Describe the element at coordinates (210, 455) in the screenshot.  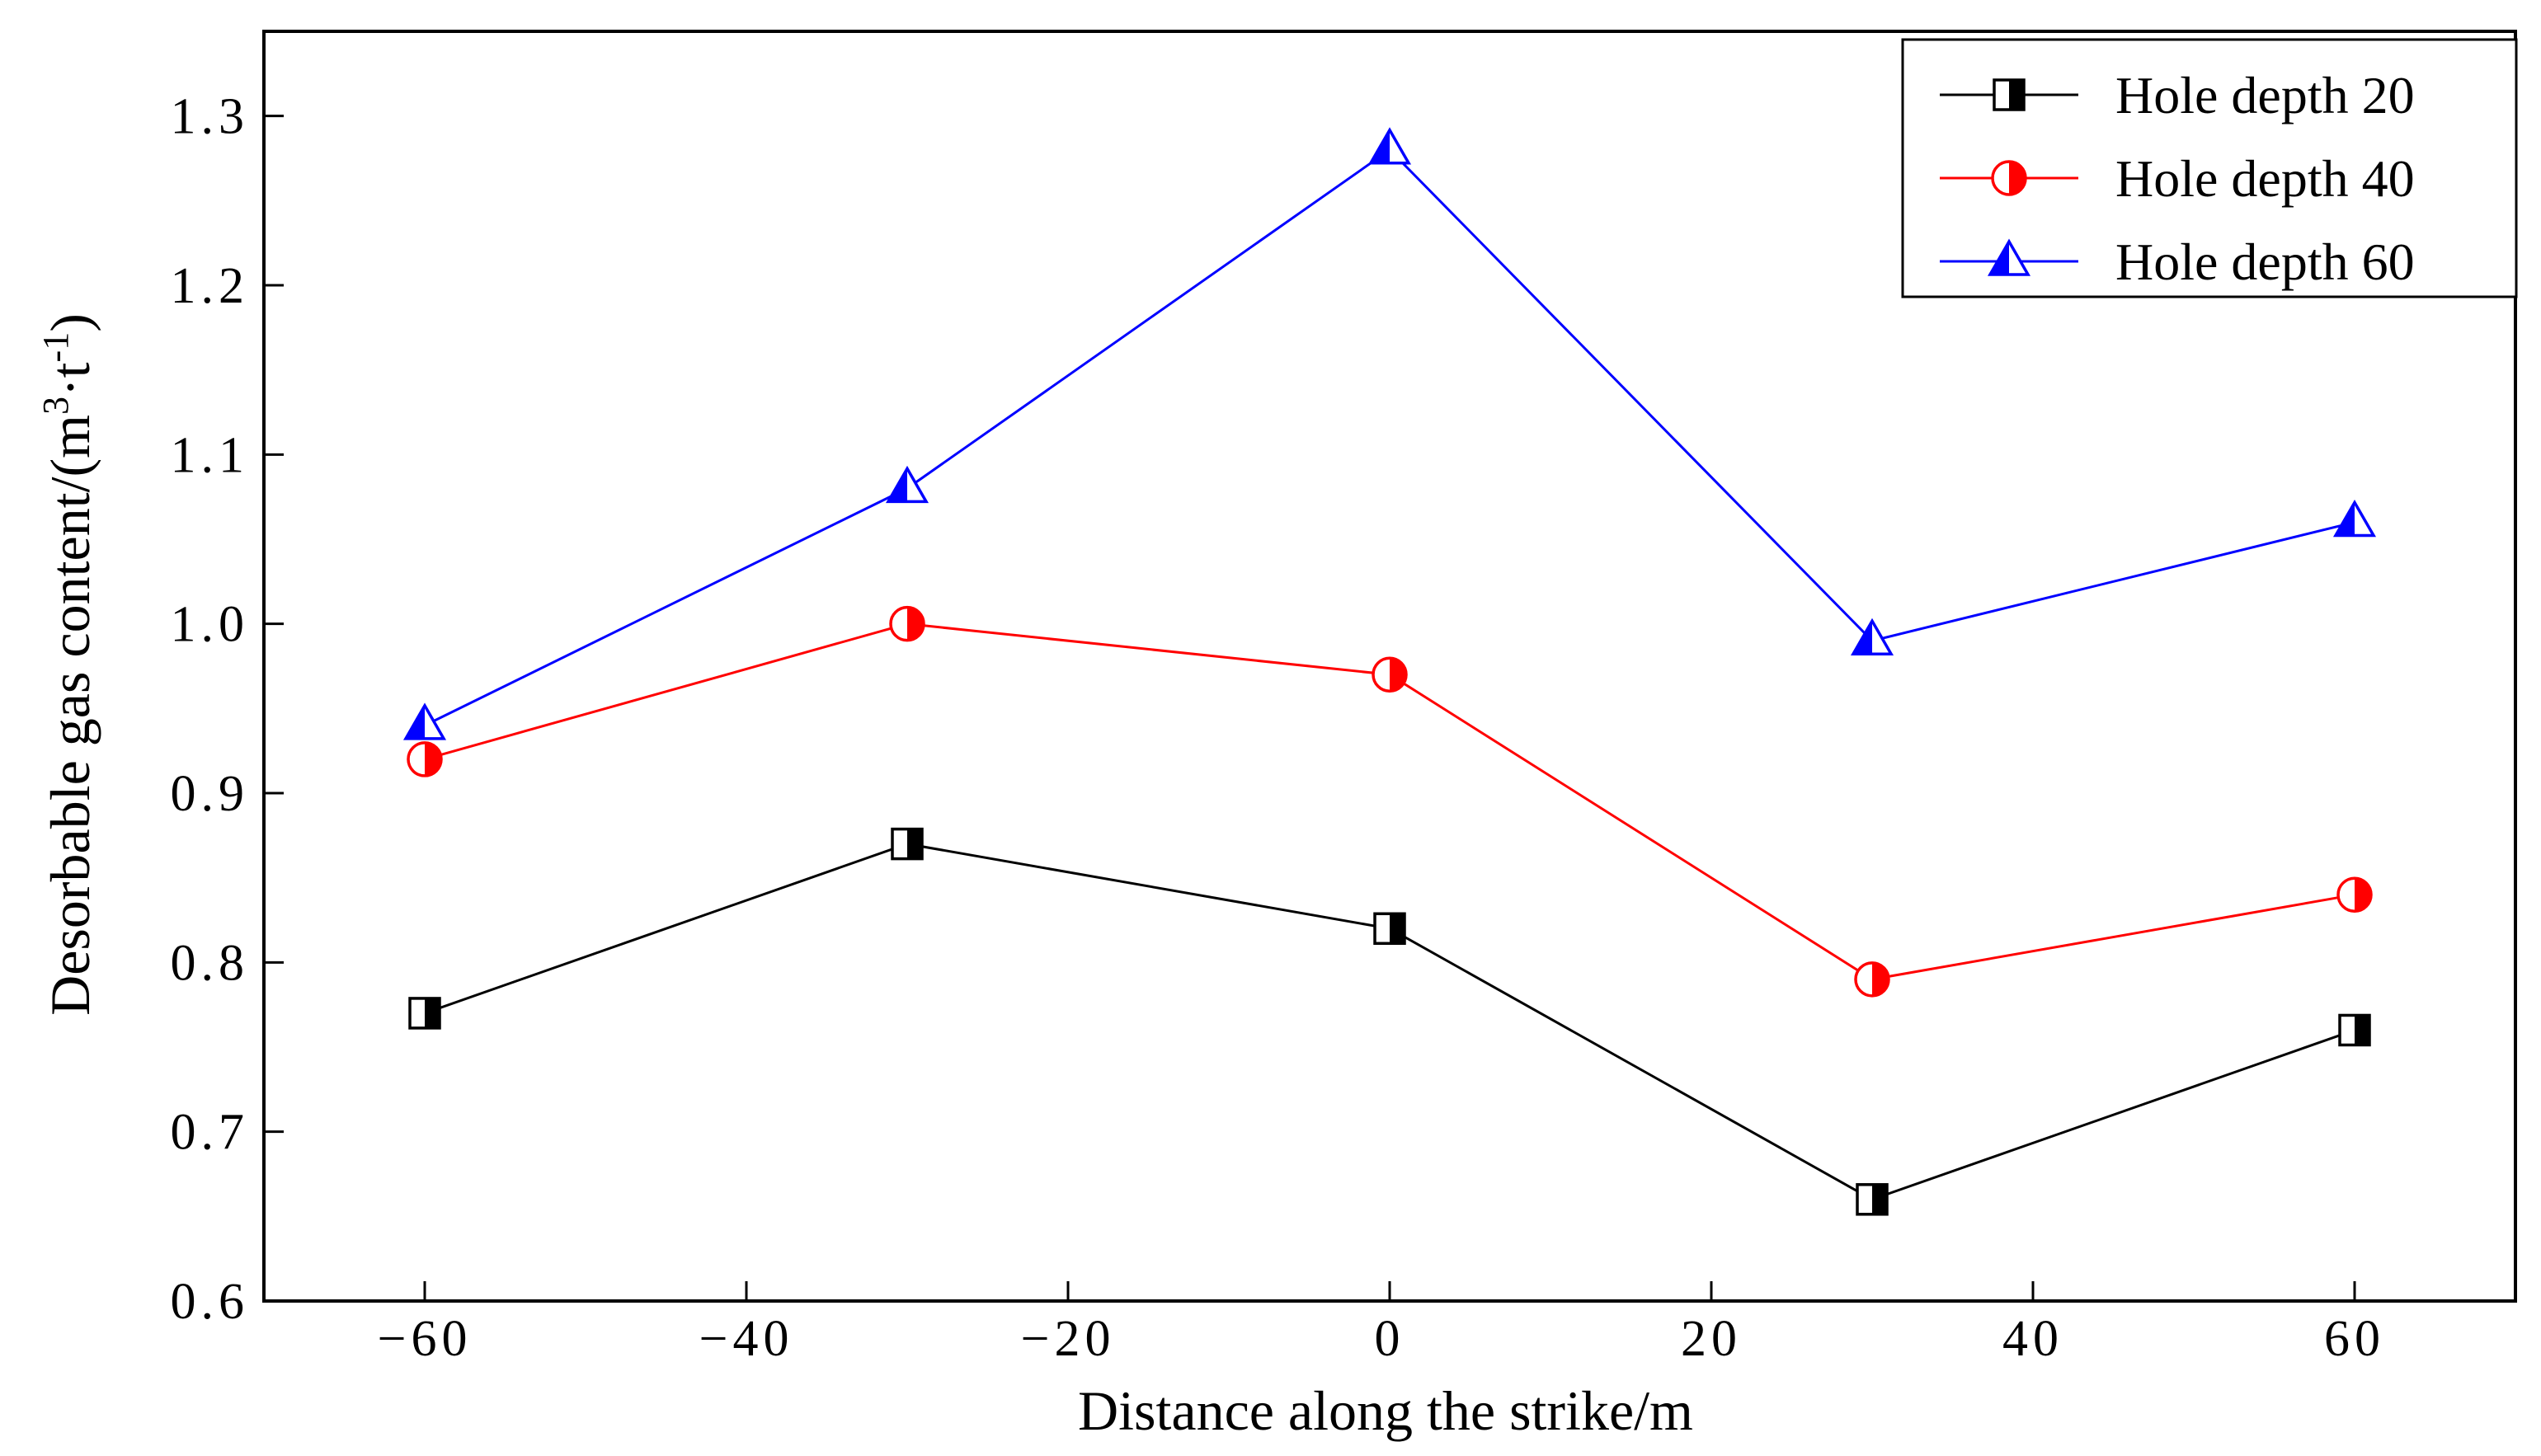
I see `y-tick-label: 1.1` at that location.